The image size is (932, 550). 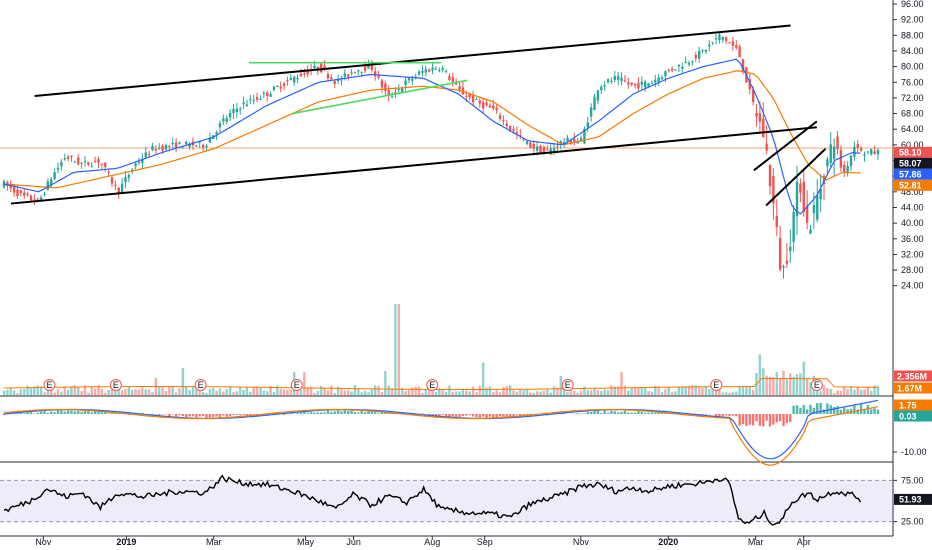 What do you see at coordinates (804, 542) in the screenshot?
I see `time-tick-label: Apr` at bounding box center [804, 542].